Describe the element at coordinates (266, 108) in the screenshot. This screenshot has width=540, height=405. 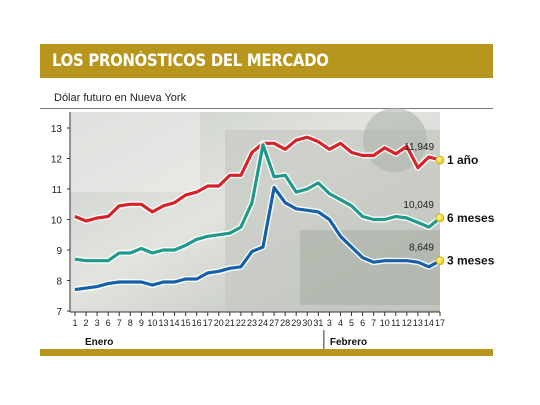
I see `subtitle-divider` at that location.